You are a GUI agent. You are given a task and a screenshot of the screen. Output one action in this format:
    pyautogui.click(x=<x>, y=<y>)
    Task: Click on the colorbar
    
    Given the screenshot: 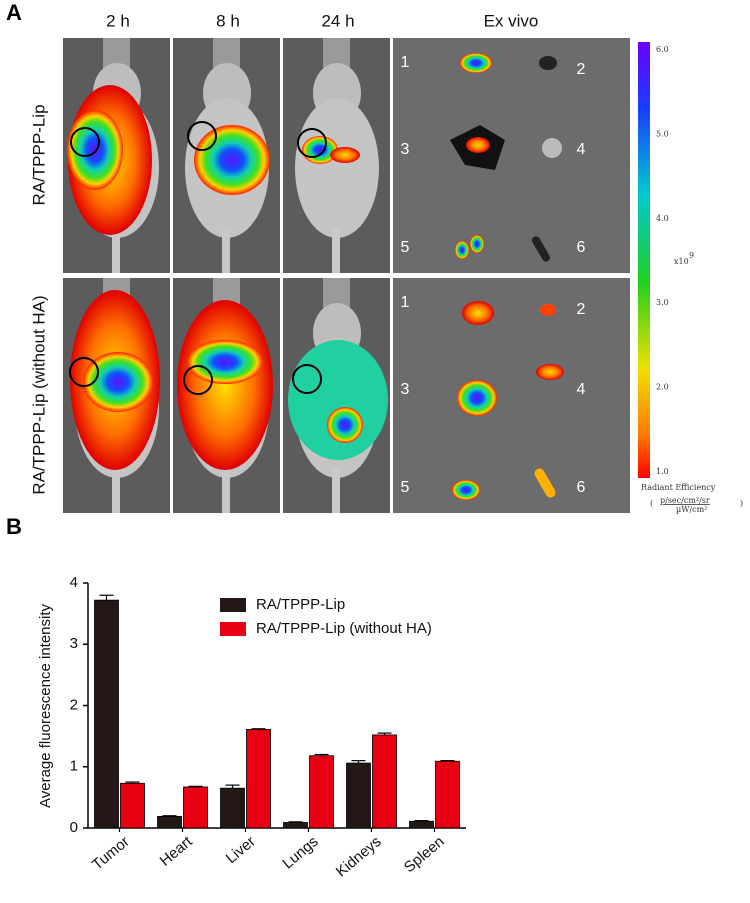 What is the action you would take?
    pyautogui.click(x=644, y=260)
    